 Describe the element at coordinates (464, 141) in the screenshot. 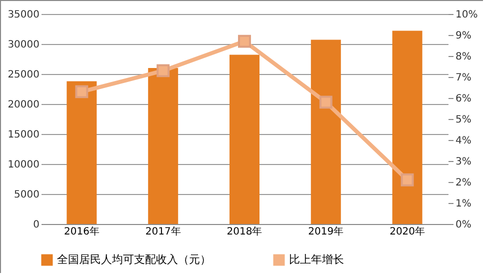

I see `y2-tick-label: 4%` at that location.